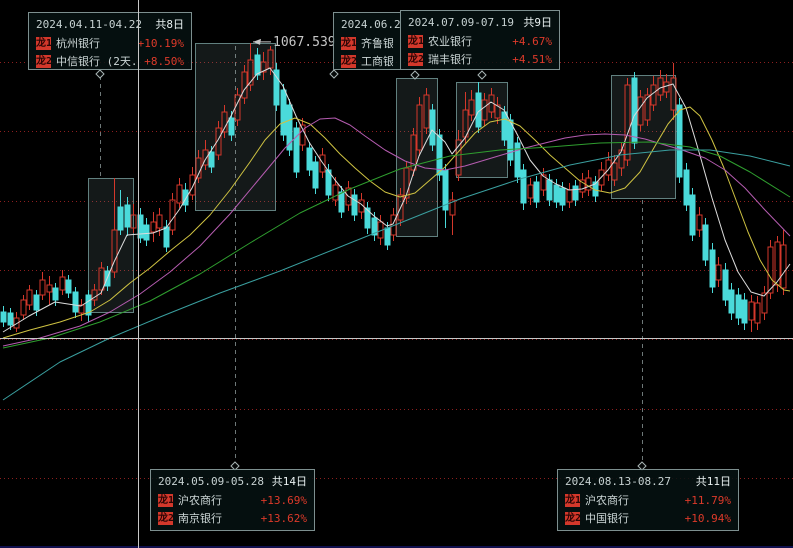 Image resolution: width=793 pixels, height=548 pixels. I want to click on leader-row: 龙1 沪农商行 +11.79%, so click(648, 500).